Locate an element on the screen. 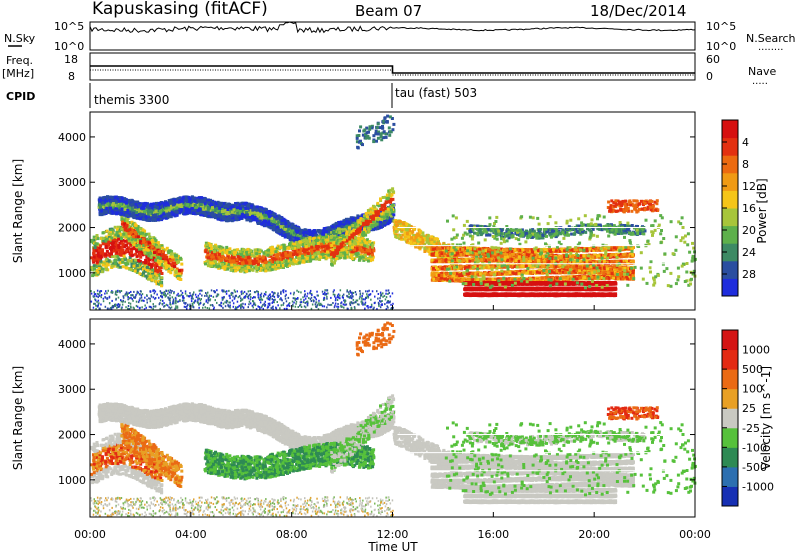 Image resolution: width=800 pixels, height=554 pixels. noise-right-tick-bottom: 10^0 is located at coordinates (721, 46).